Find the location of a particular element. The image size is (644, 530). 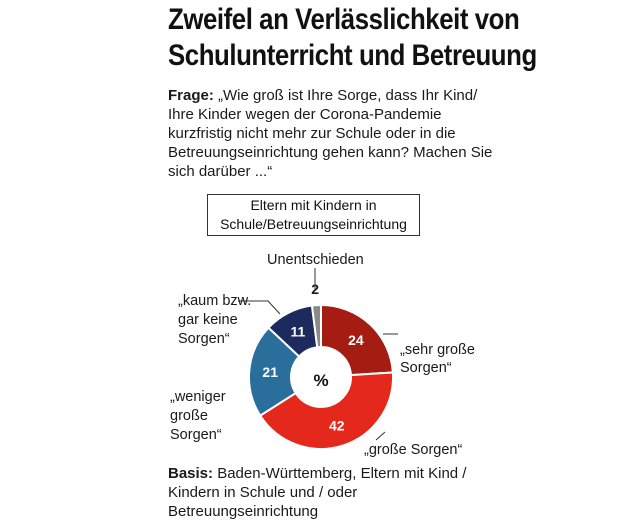

slice-value-sehr-grosse: 24 is located at coordinates (356, 340).